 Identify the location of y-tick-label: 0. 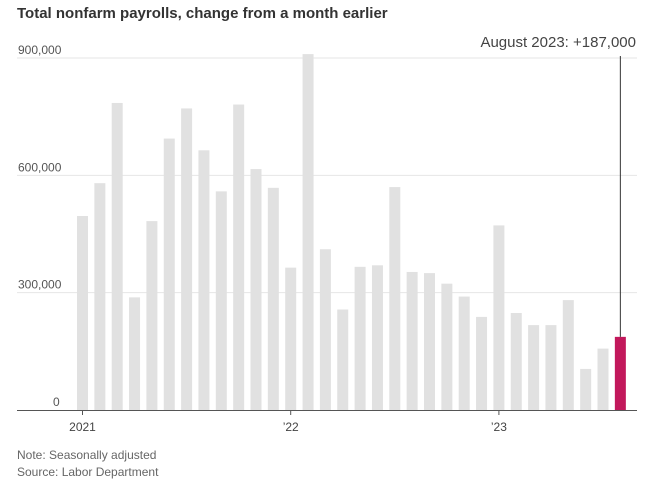
(56, 402).